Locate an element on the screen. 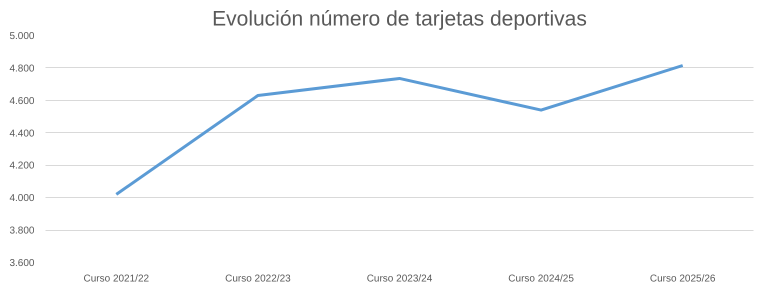  x-tick-label: Curso 2022/23 is located at coordinates (258, 279).